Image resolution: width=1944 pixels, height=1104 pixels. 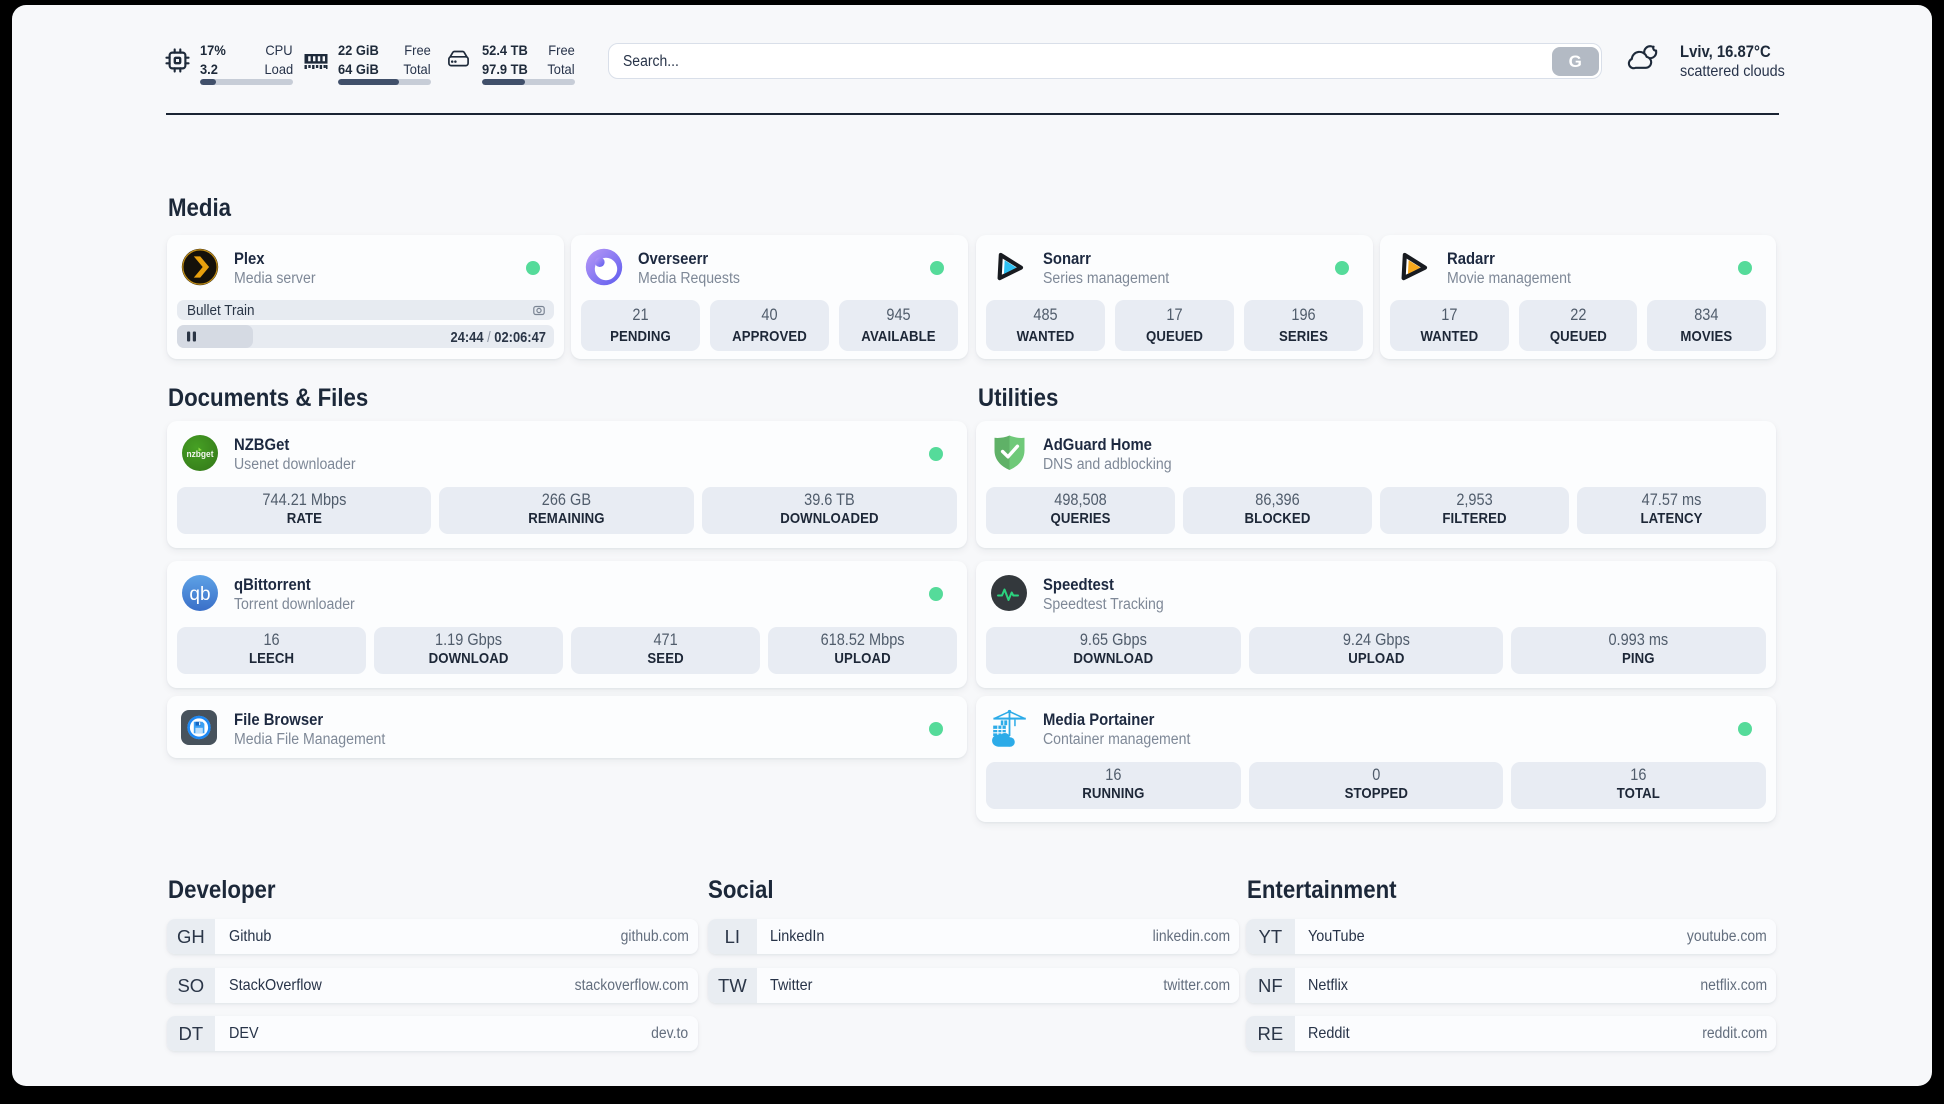 What do you see at coordinates (199, 594) in the screenshot?
I see `svg-text: qb` at bounding box center [199, 594].